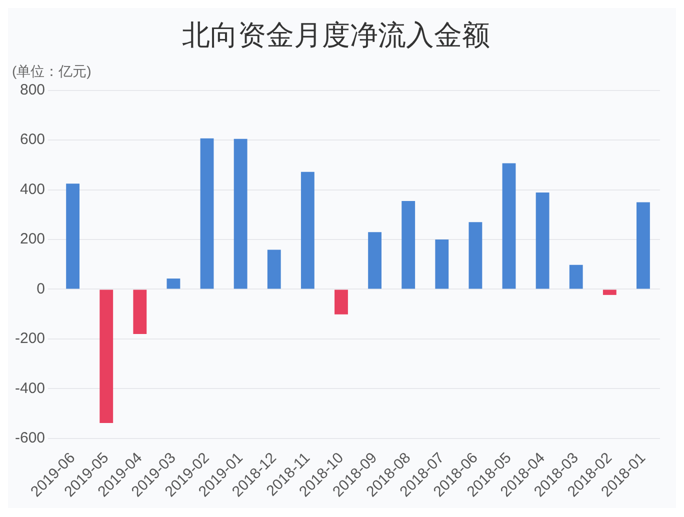 This screenshot has width=684, height=517. Describe the element at coordinates (336, 35) in the screenshot. I see `chart-title: 北向资金月度净流入金额` at that location.